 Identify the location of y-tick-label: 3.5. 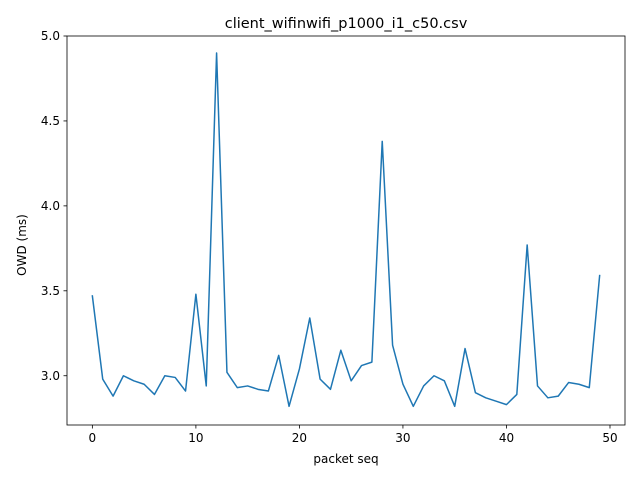
(50, 291).